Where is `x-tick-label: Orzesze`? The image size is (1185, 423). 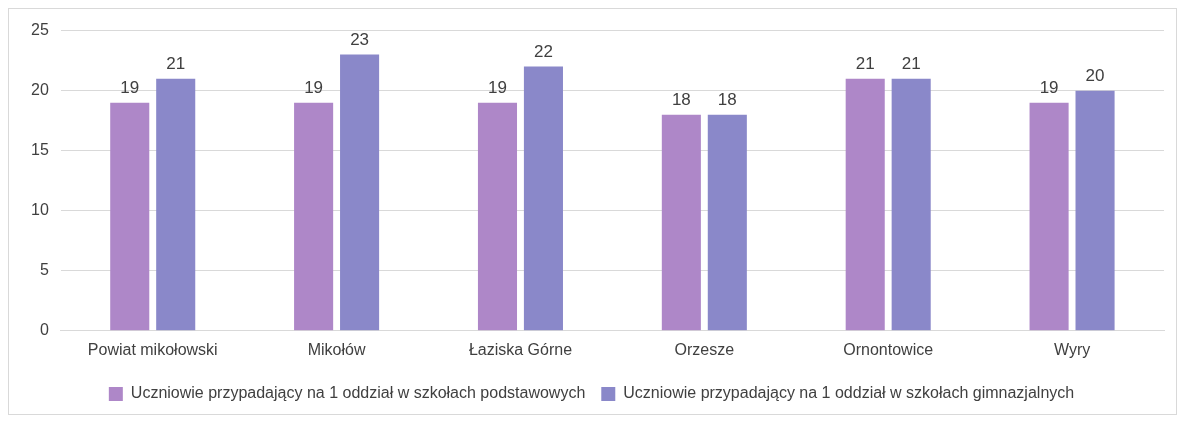 x-tick-label: Orzesze is located at coordinates (704, 349).